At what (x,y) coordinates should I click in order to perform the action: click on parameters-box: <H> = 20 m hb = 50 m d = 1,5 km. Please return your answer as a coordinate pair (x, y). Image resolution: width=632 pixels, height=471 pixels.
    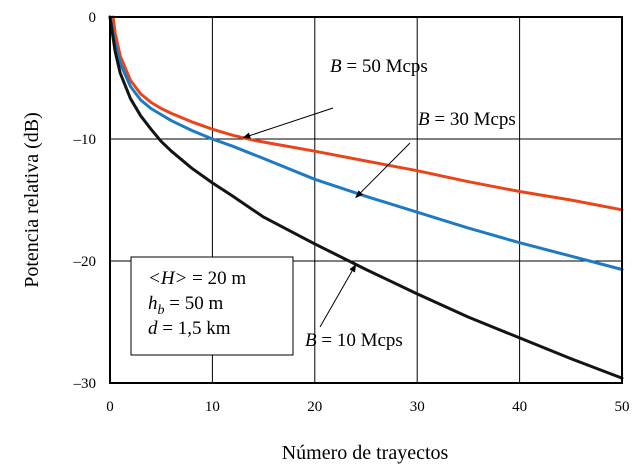
    Looking at the image, I should click on (212, 306).